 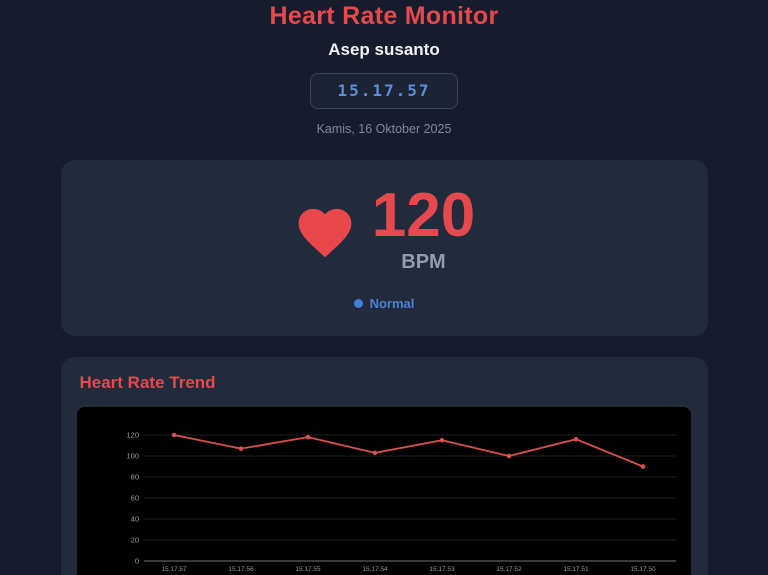 What do you see at coordinates (241, 569) in the screenshot?
I see `svg-text: 15.17.56` at bounding box center [241, 569].